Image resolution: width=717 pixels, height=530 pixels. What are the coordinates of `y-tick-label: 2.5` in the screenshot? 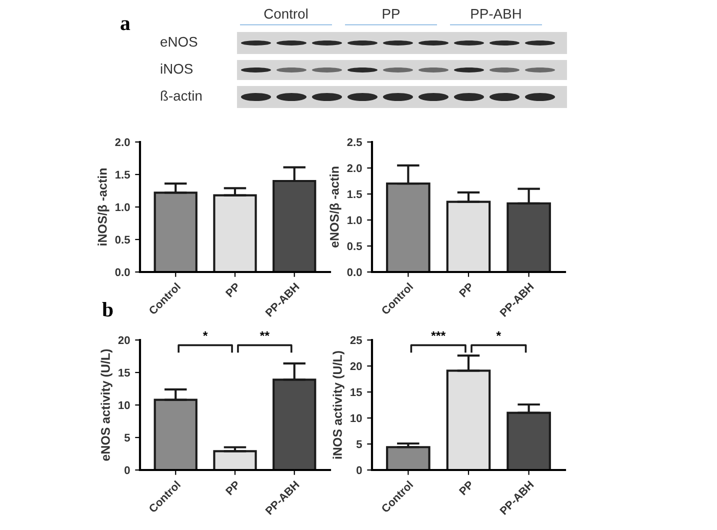 It's located at (354, 142).